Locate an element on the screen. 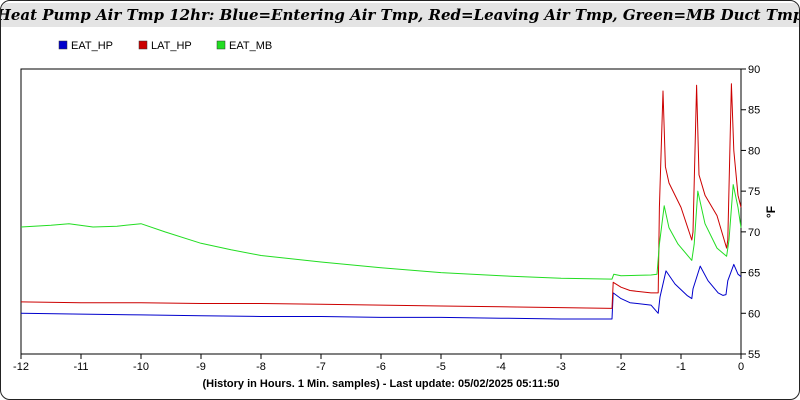 The width and height of the screenshot is (800, 400). y-tick-label: 75 is located at coordinates (754, 192).